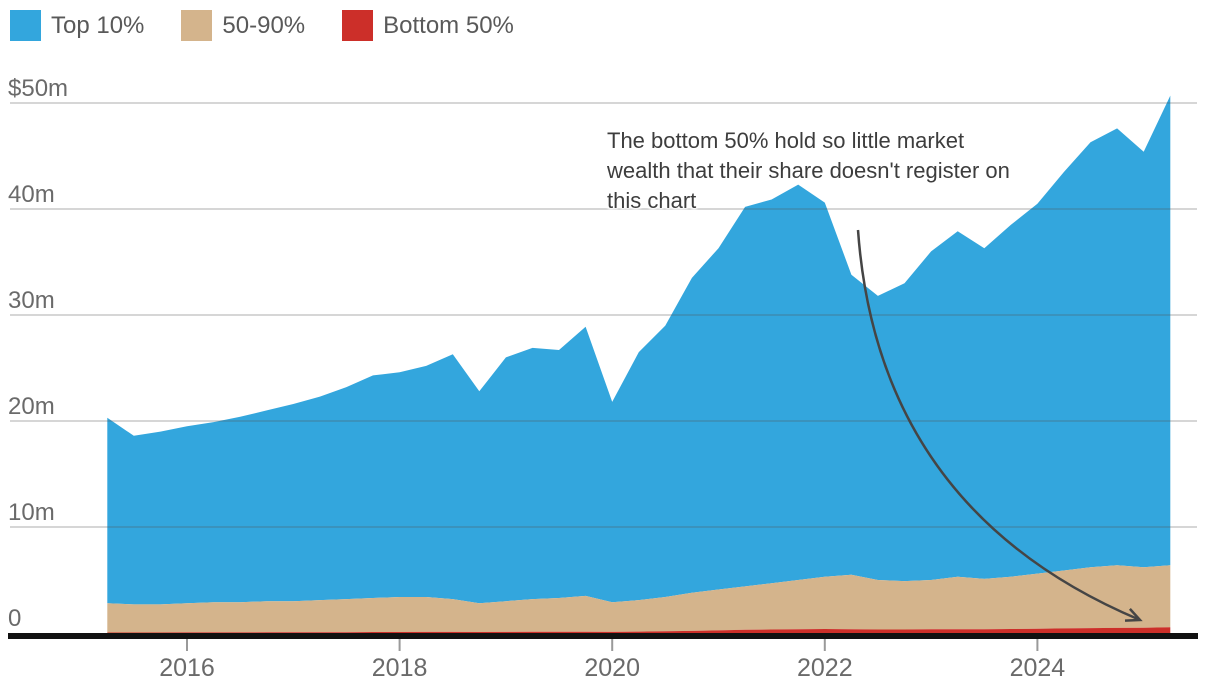 This screenshot has height=694, width=1220. I want to click on y-axis-label-10: 10m, so click(31, 512).